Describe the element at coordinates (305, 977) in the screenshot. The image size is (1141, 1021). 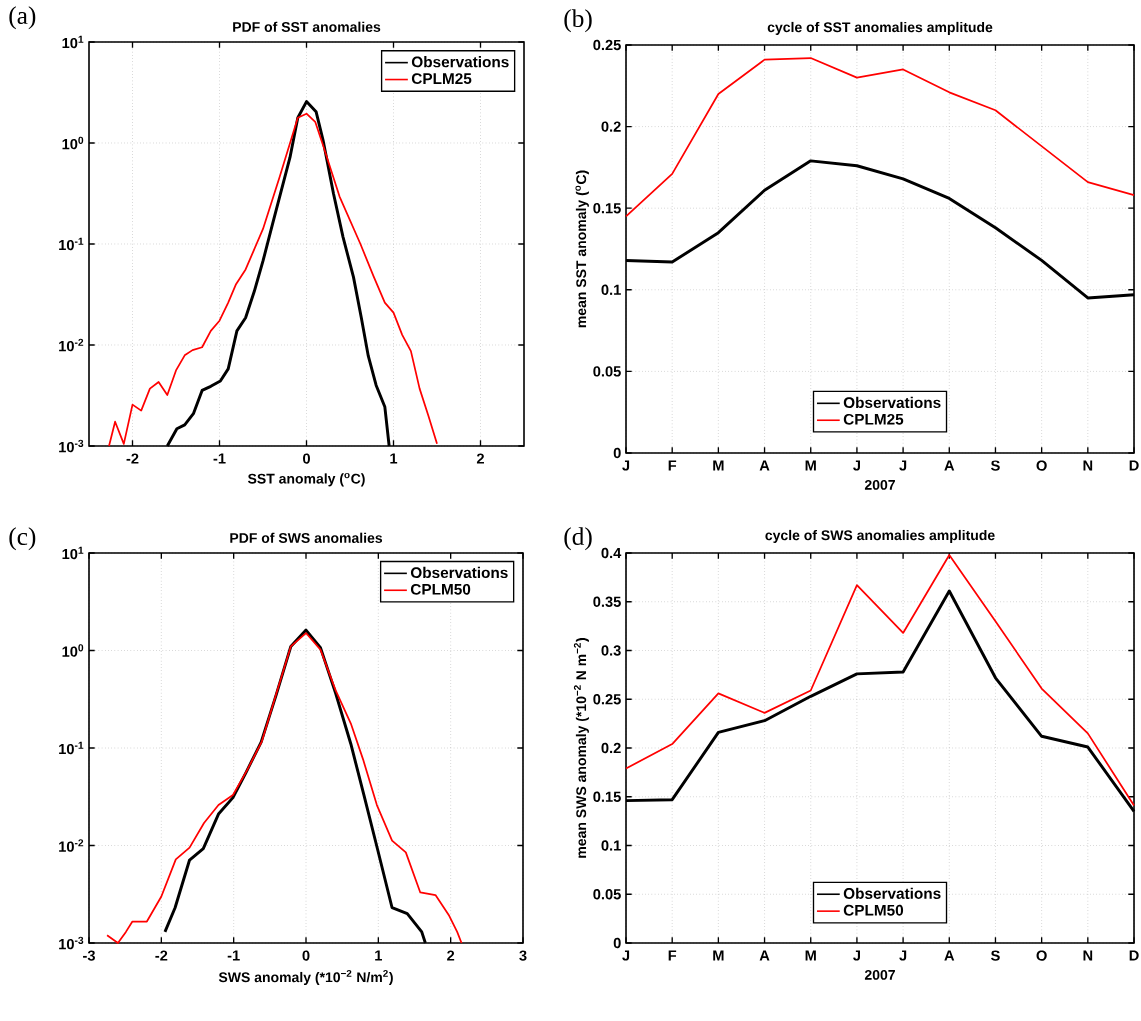
I see `x-axis-title: SWS anomaly (*10$^{−2}$ N/m$^{2}$)` at that location.